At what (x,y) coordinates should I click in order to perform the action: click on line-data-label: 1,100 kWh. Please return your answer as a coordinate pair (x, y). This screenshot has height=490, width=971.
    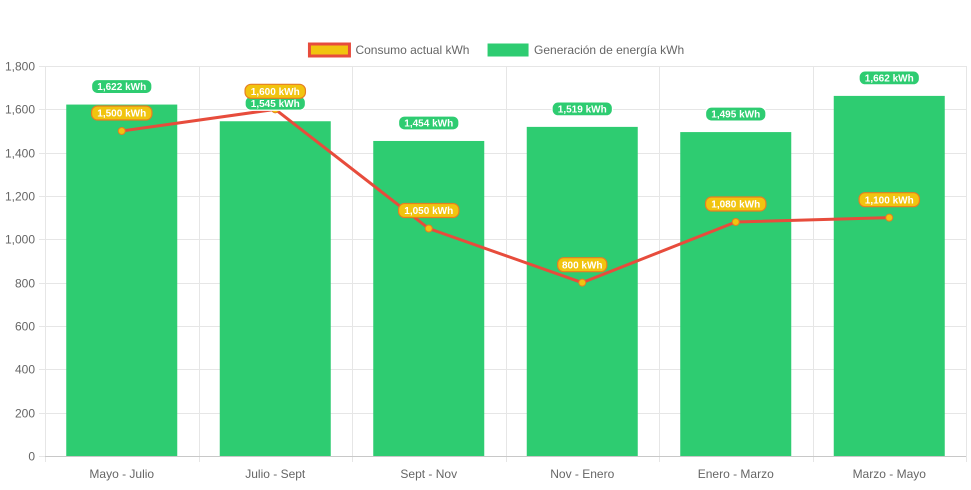
    Looking at the image, I should click on (889, 200).